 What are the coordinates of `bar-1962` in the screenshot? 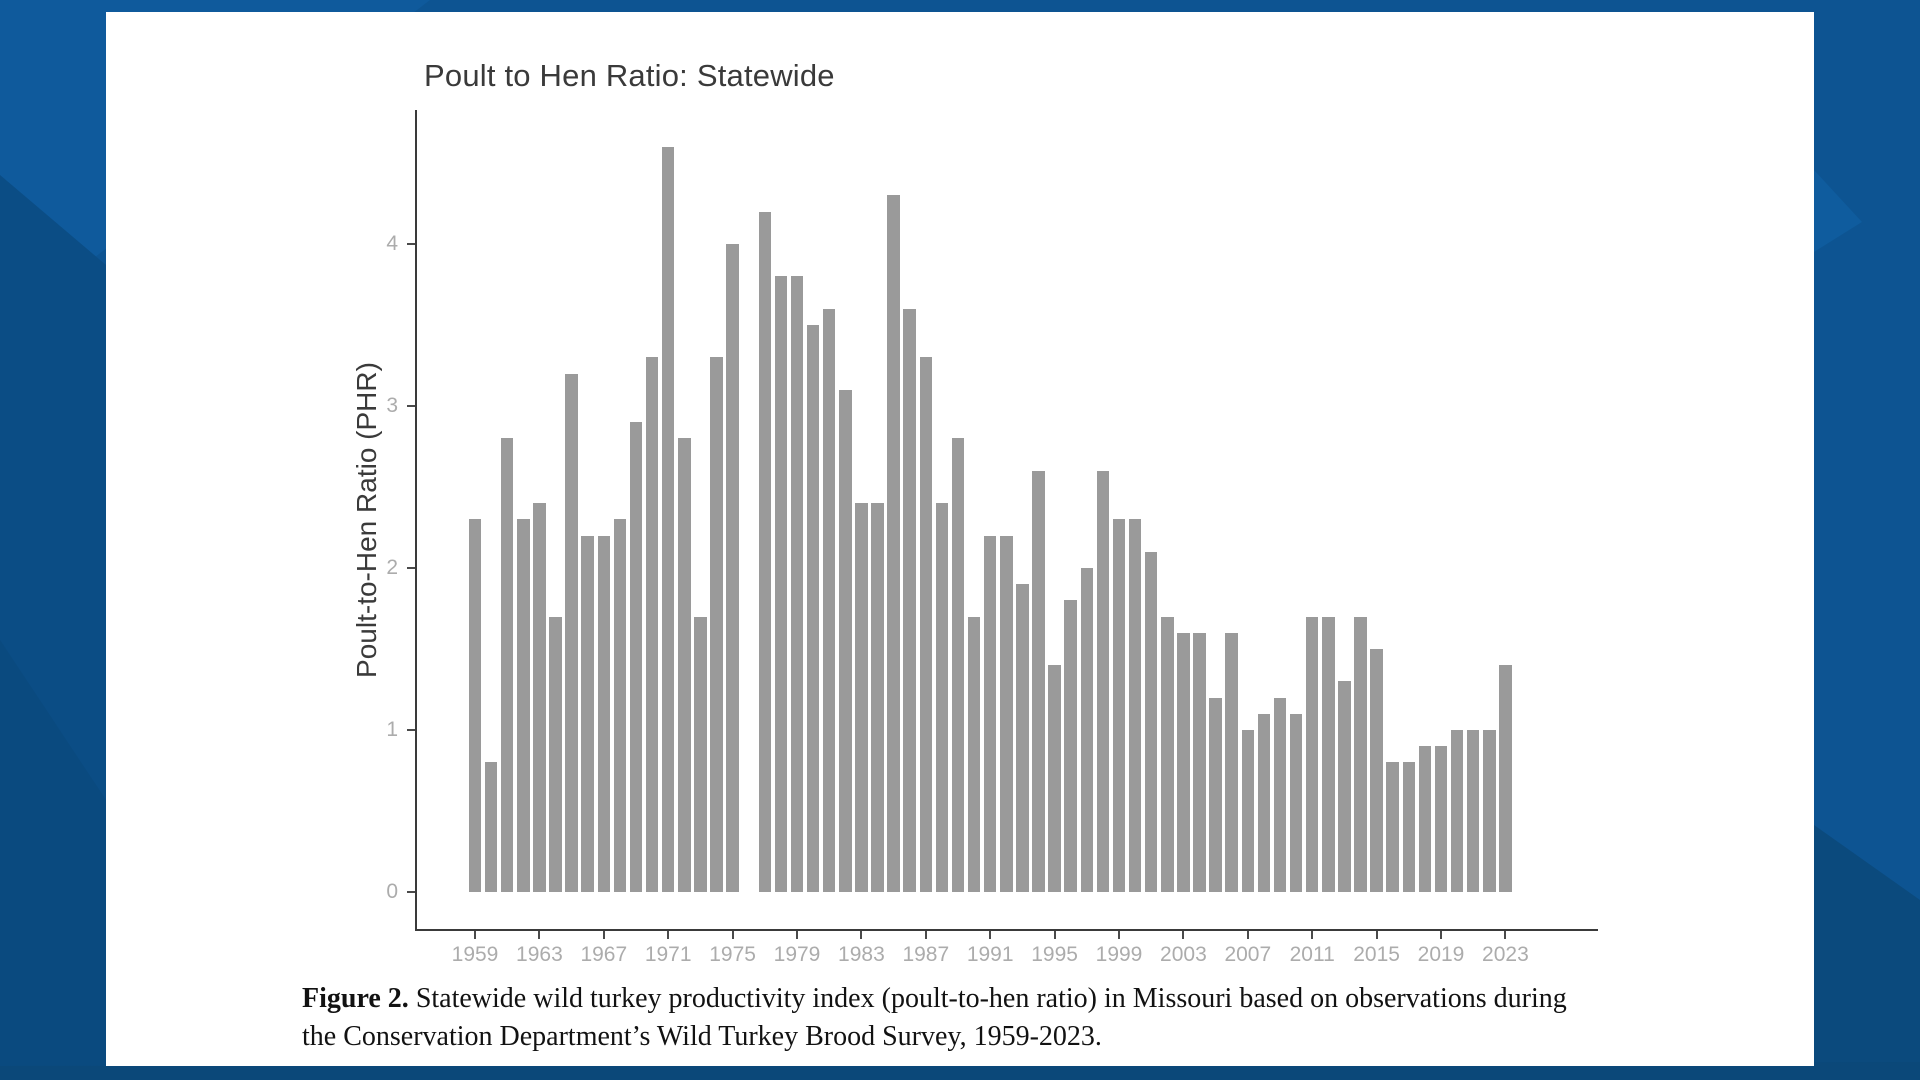 It's located at (523, 705).